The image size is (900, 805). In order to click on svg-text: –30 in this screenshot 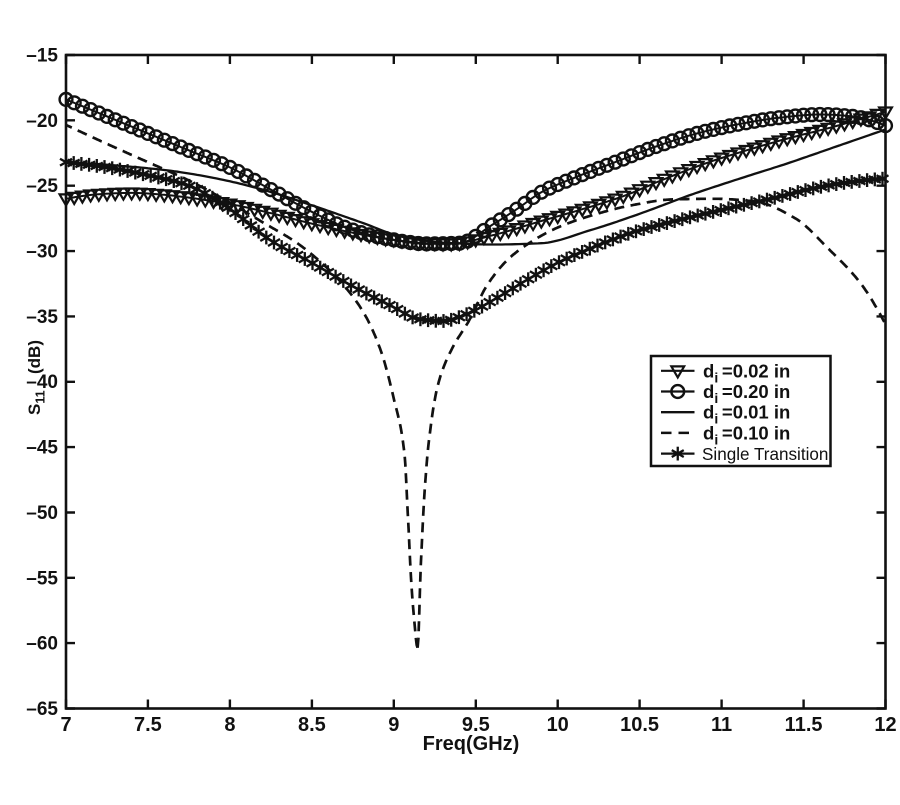, I will do `click(42, 252)`.